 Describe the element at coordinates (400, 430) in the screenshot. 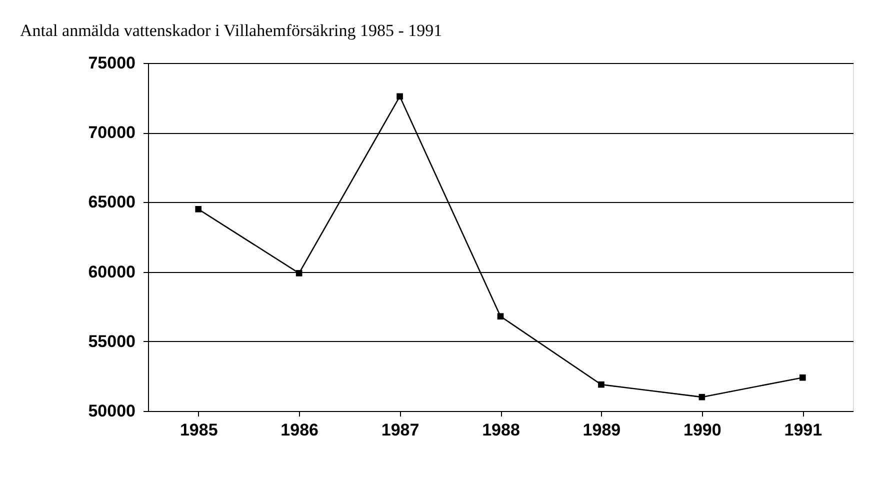

I see `x-tick-label: 1987` at that location.